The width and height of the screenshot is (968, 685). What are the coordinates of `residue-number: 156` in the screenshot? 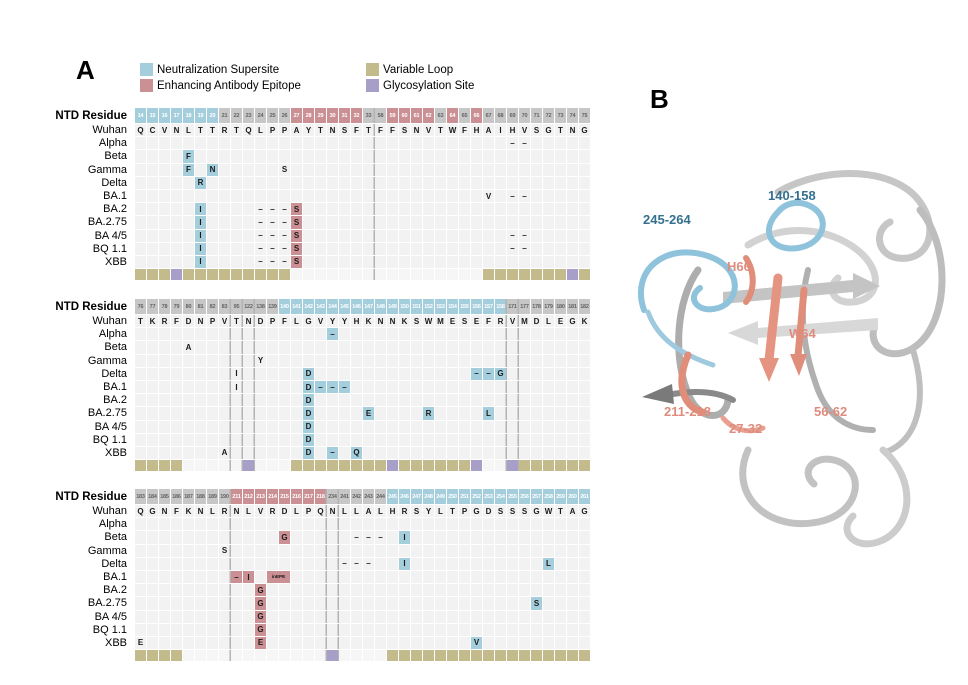 It's located at (476, 306).